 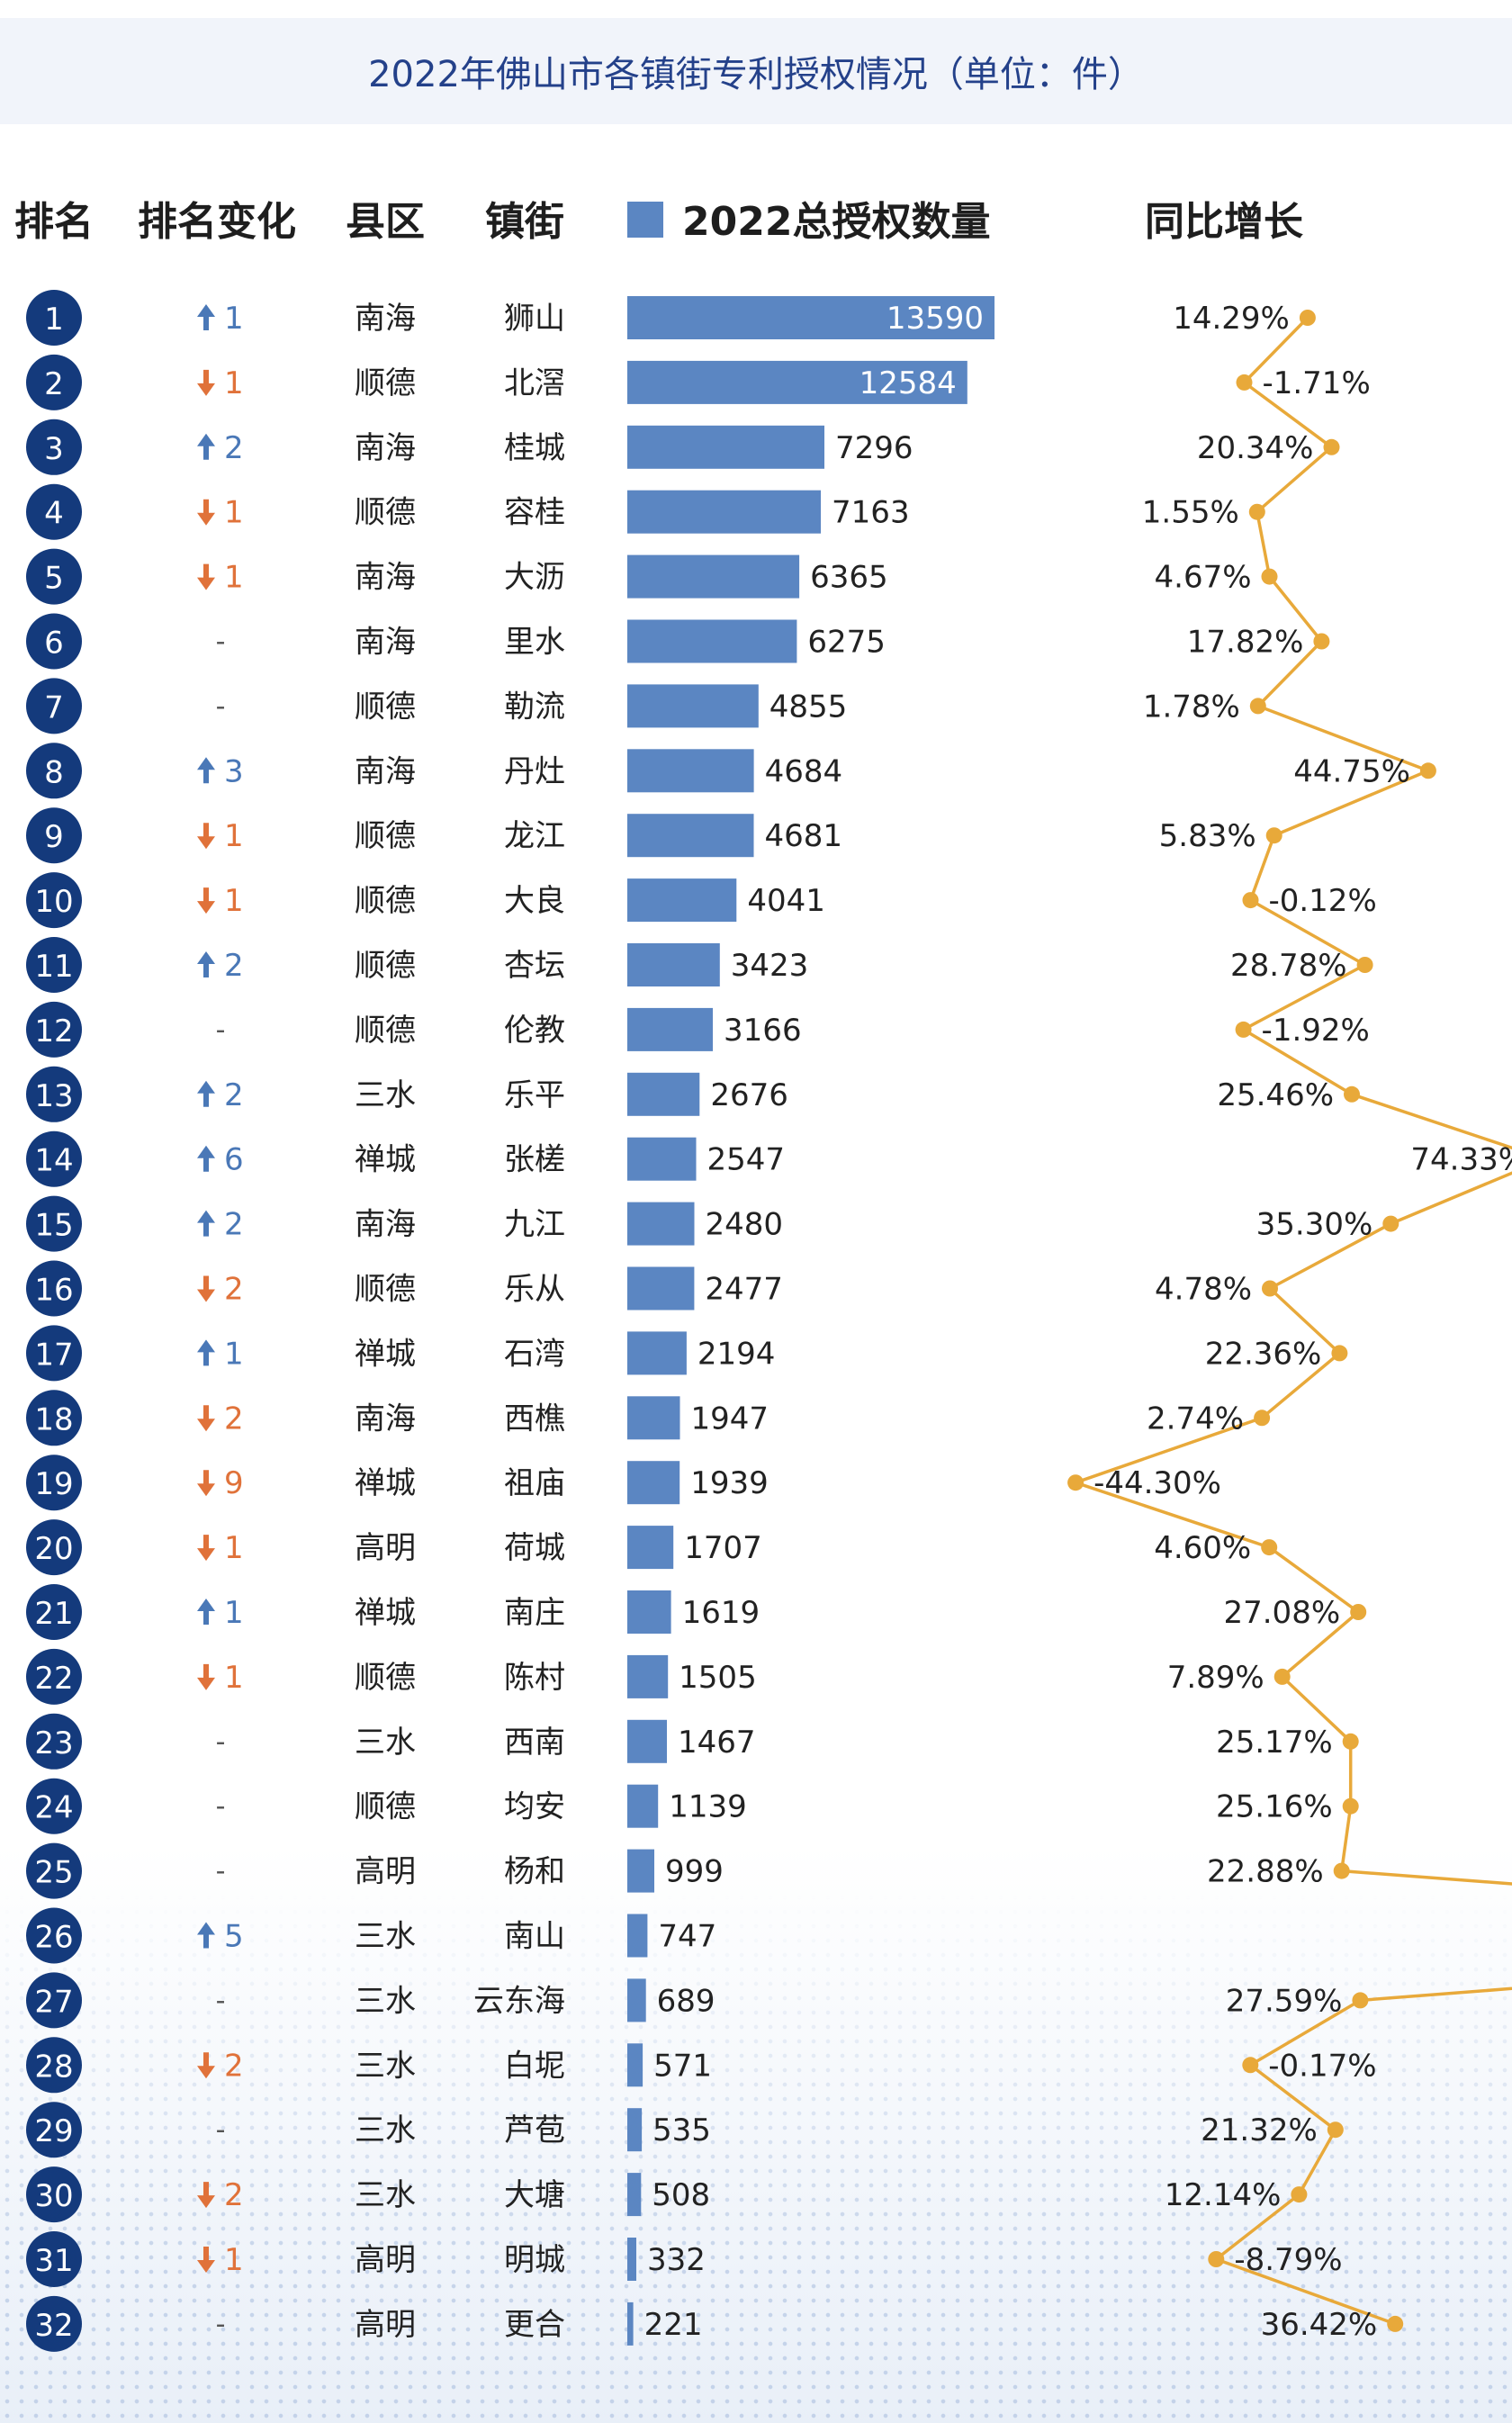 What do you see at coordinates (846, 643) in the screenshot?
I see `bar-value: 6275` at bounding box center [846, 643].